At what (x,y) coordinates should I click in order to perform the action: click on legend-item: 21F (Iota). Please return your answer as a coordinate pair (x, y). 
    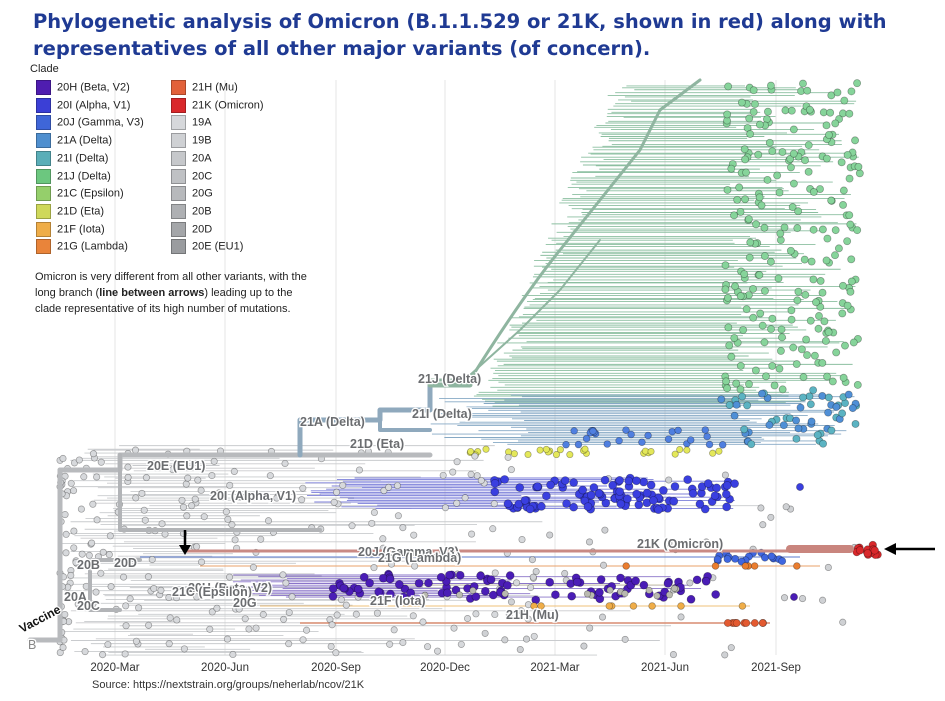
    Looking at the image, I should click on (70, 229).